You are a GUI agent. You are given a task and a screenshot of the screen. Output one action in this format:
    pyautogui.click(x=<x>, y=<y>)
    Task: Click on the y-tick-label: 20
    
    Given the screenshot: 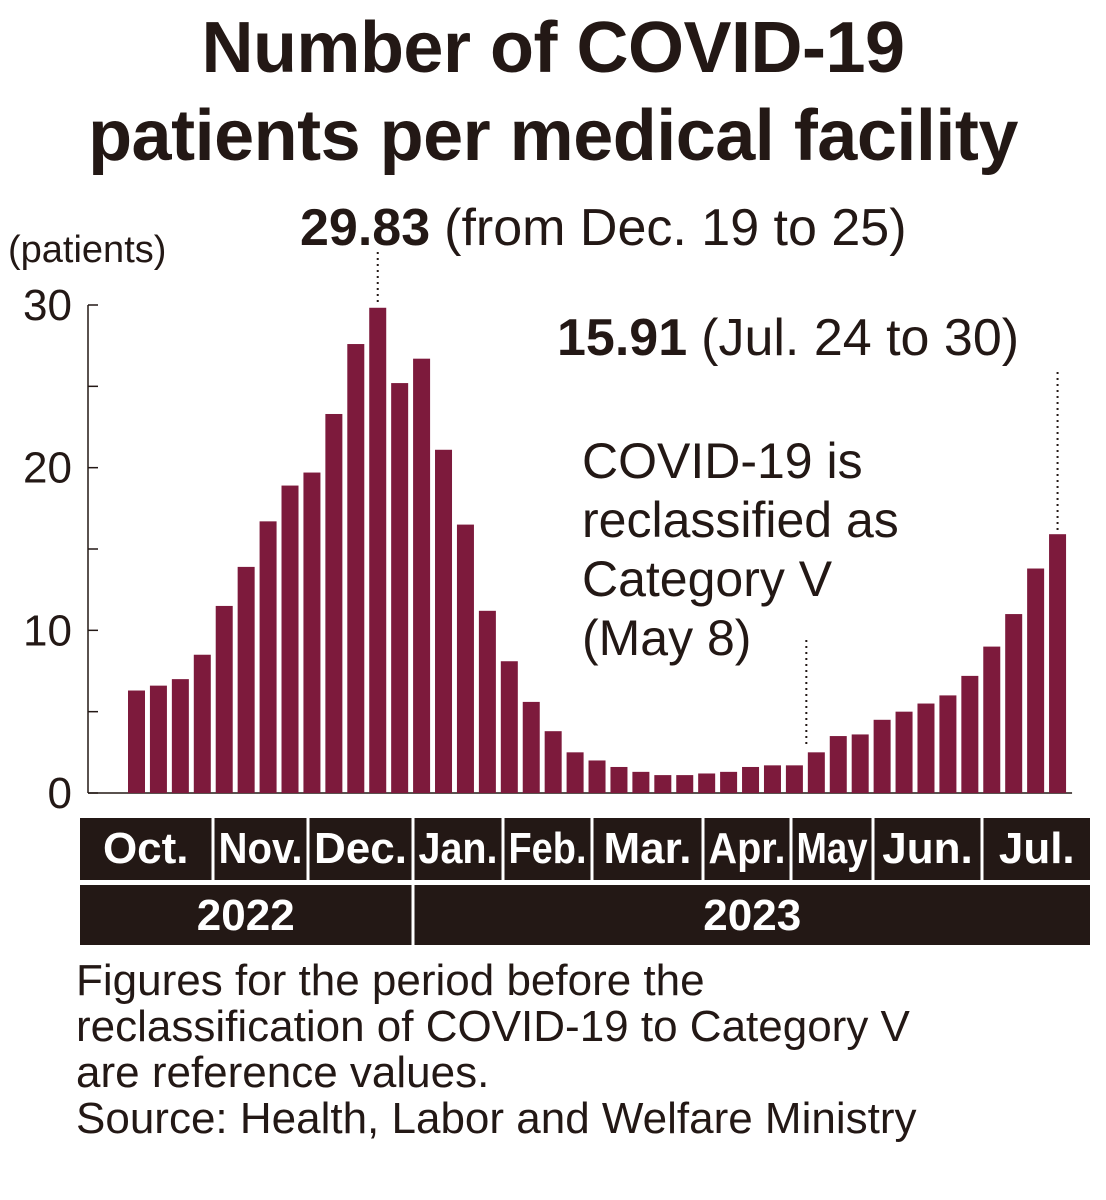 What is the action you would take?
    pyautogui.click(x=47, y=468)
    